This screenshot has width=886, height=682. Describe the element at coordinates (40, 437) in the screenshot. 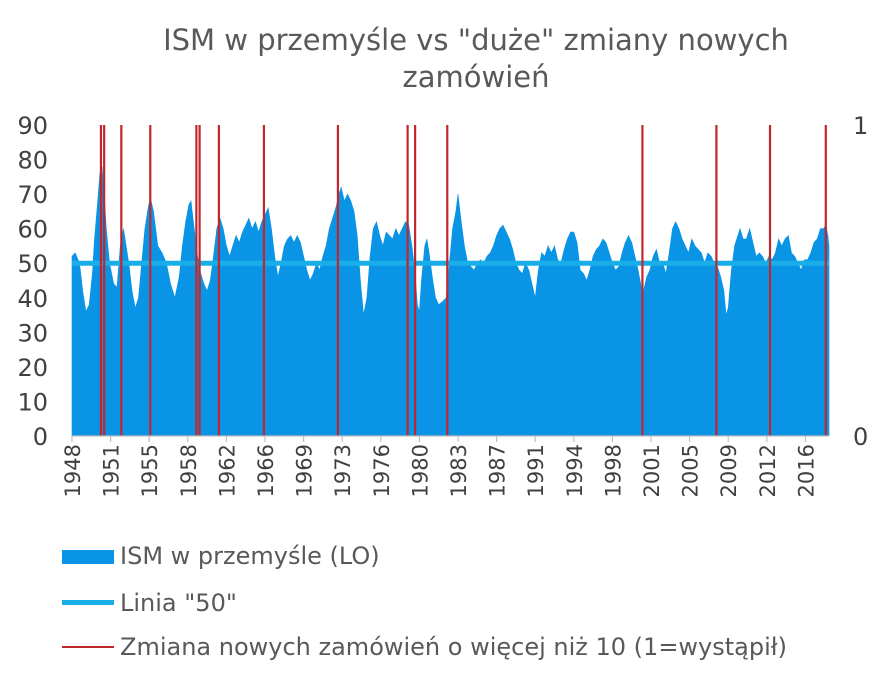

I see `y-left-tick-0: 0` at that location.